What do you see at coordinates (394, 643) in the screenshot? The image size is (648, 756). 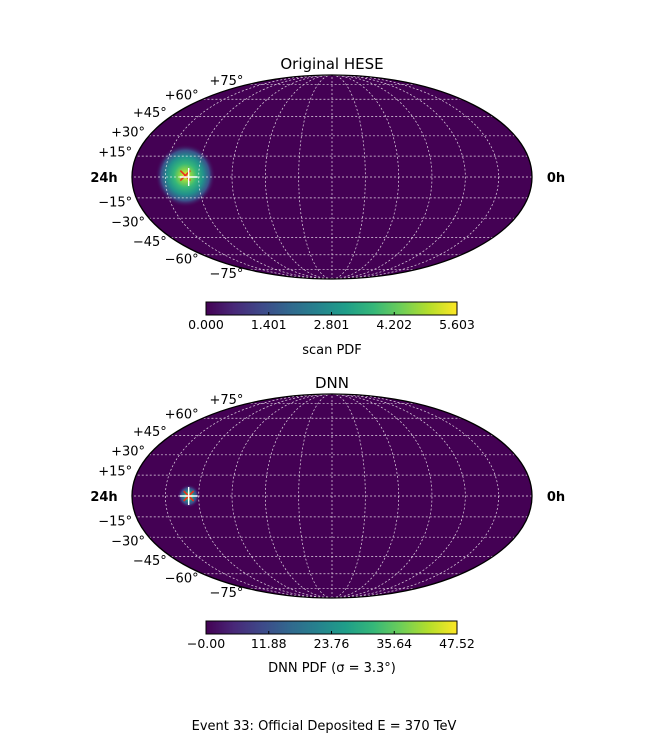 I see `colorbar-tick-label: 35.64` at bounding box center [394, 643].